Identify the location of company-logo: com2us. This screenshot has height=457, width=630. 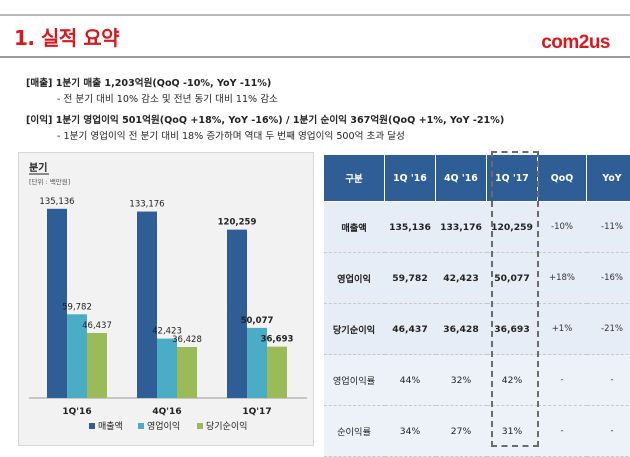
(575, 43).